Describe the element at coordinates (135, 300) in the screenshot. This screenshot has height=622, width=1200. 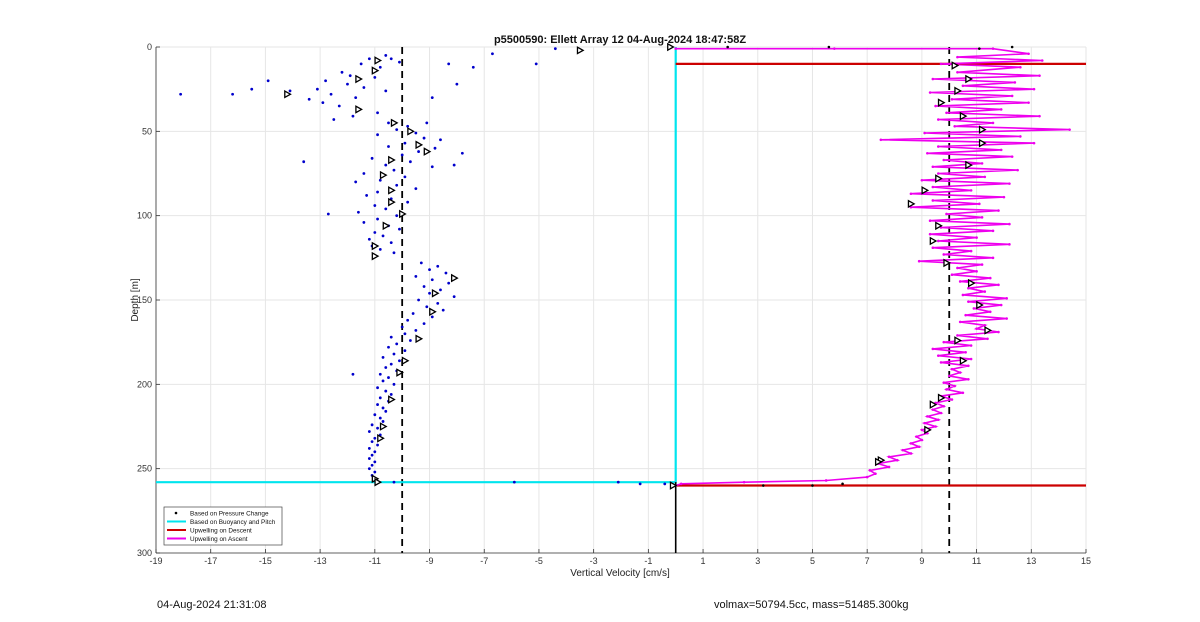
I see `y-axis-label: Depth [m]` at that location.